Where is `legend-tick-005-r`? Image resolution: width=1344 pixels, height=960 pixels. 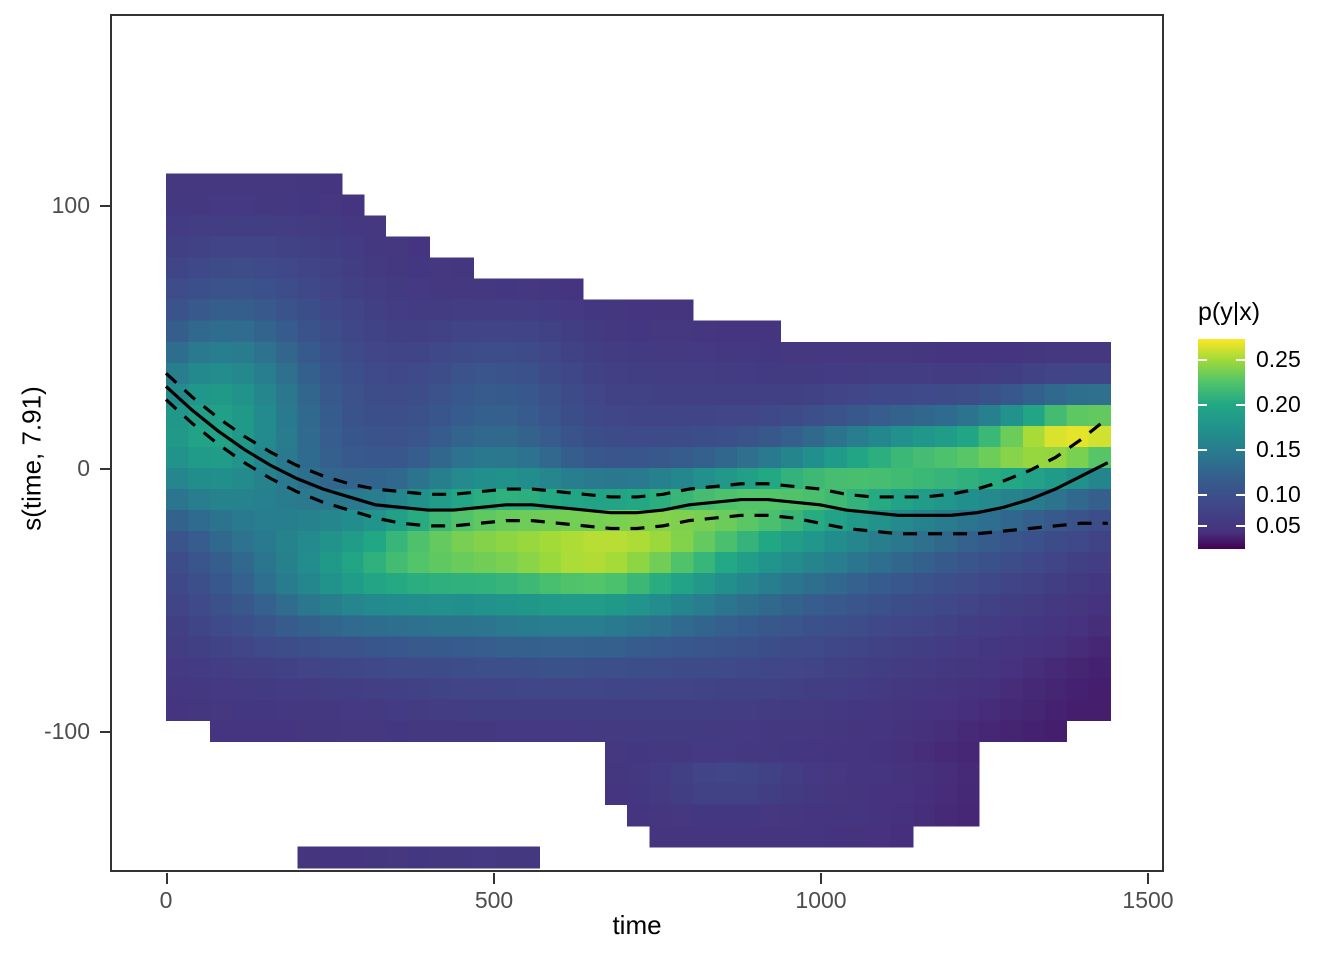 legend-tick-005-r is located at coordinates (1240, 526).